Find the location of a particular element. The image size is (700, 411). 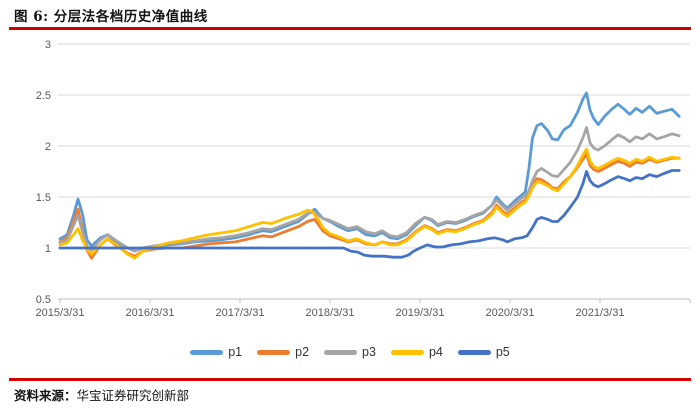

legend-swatch-p5 is located at coordinates (474, 352).